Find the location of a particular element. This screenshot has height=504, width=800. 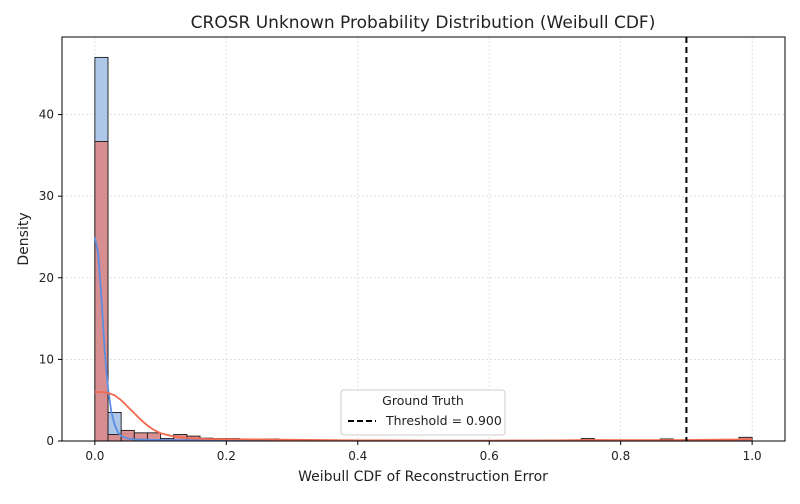

x-tick-label-2: 0.4 is located at coordinates (357, 456).